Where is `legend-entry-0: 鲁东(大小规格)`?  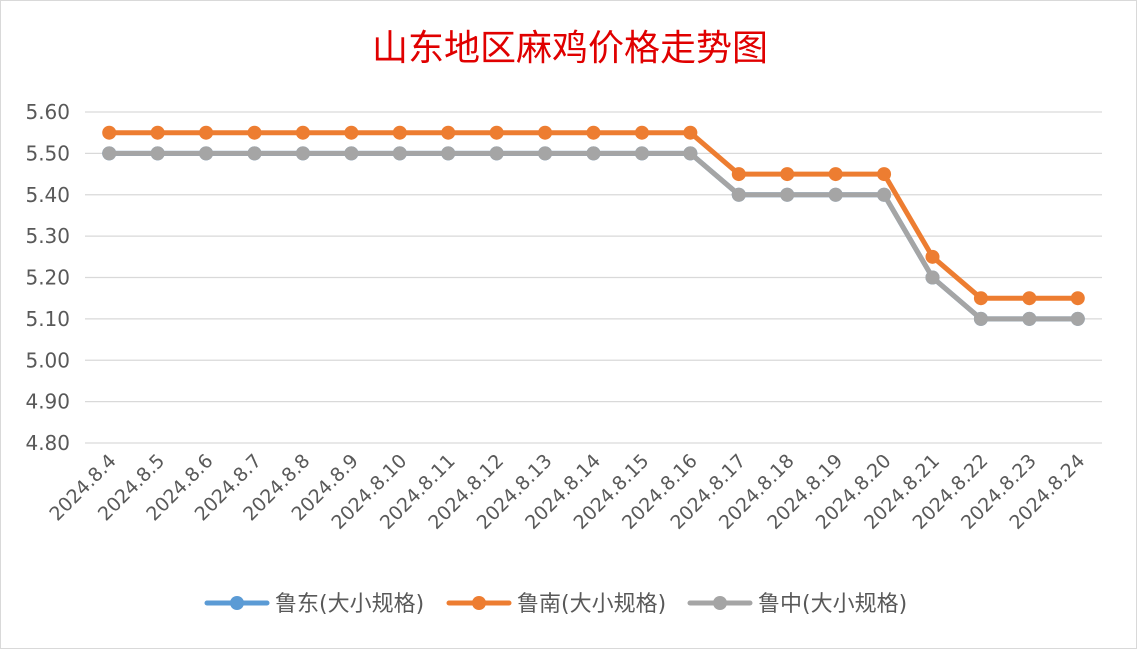 legend-entry-0: 鲁东(大小规格) is located at coordinates (314, 604).